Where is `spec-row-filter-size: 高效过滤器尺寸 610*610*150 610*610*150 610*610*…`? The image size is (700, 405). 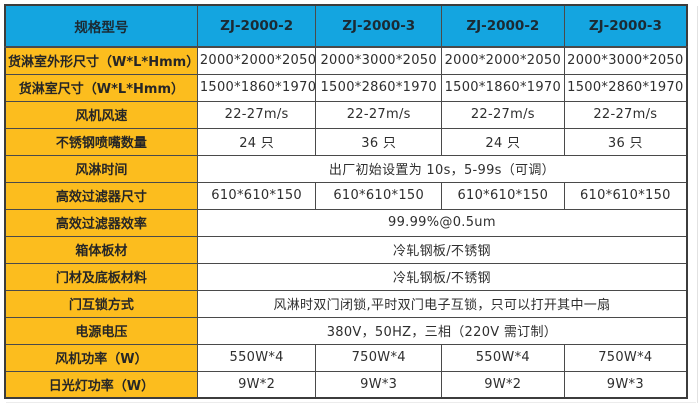
spec-row-filter-size: 高效过滤器尺寸 610*610*150 610*610*150 610*610*… is located at coordinates (346, 195).